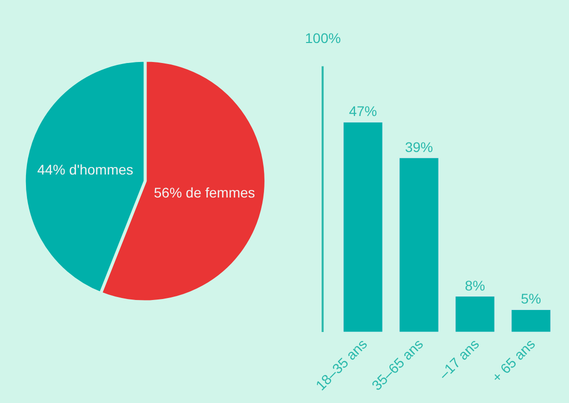 The image size is (569, 403). What do you see at coordinates (205, 192) in the screenshot?
I see `slice-label: 56% de femmes` at bounding box center [205, 192].